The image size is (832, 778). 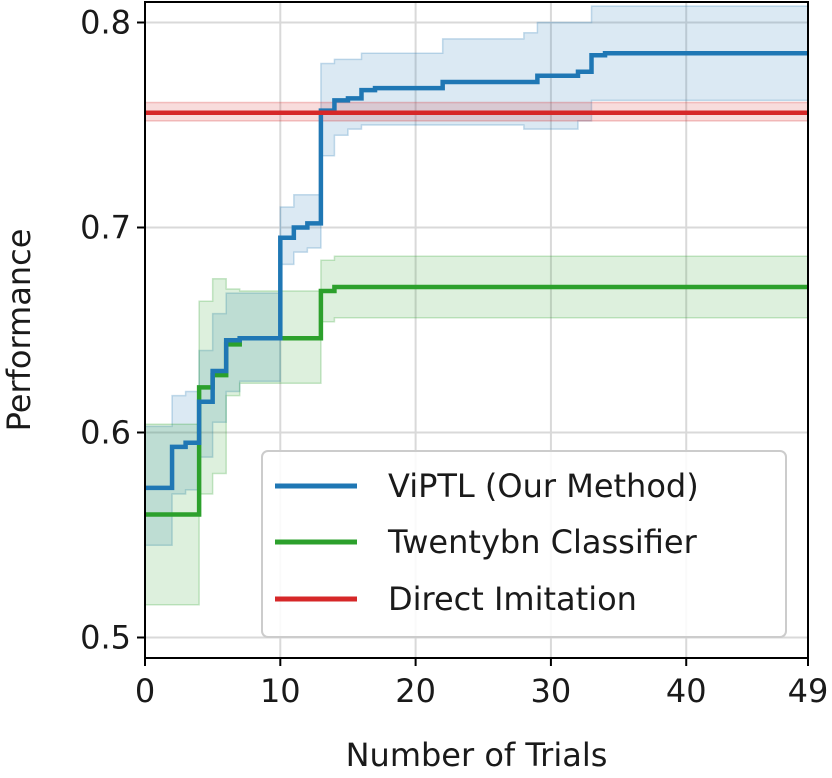 I want to click on x-axis-ticks: 0 10 20 30 40 49, so click(x=482, y=684).